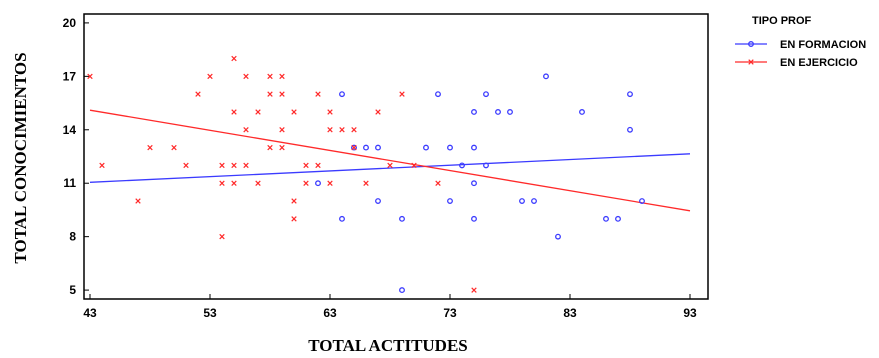  I want to click on legend-item: EN FORMACION, so click(800, 45).